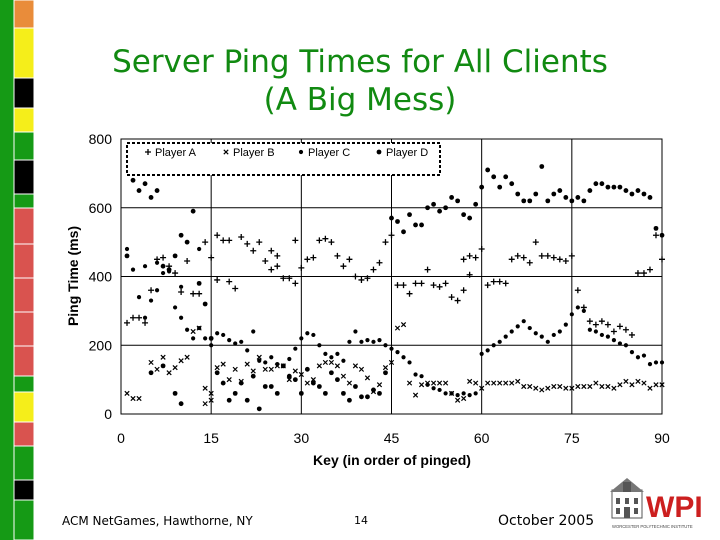 This screenshot has width=720, height=540. I want to click on legend-entry: Player B, so click(254, 153).